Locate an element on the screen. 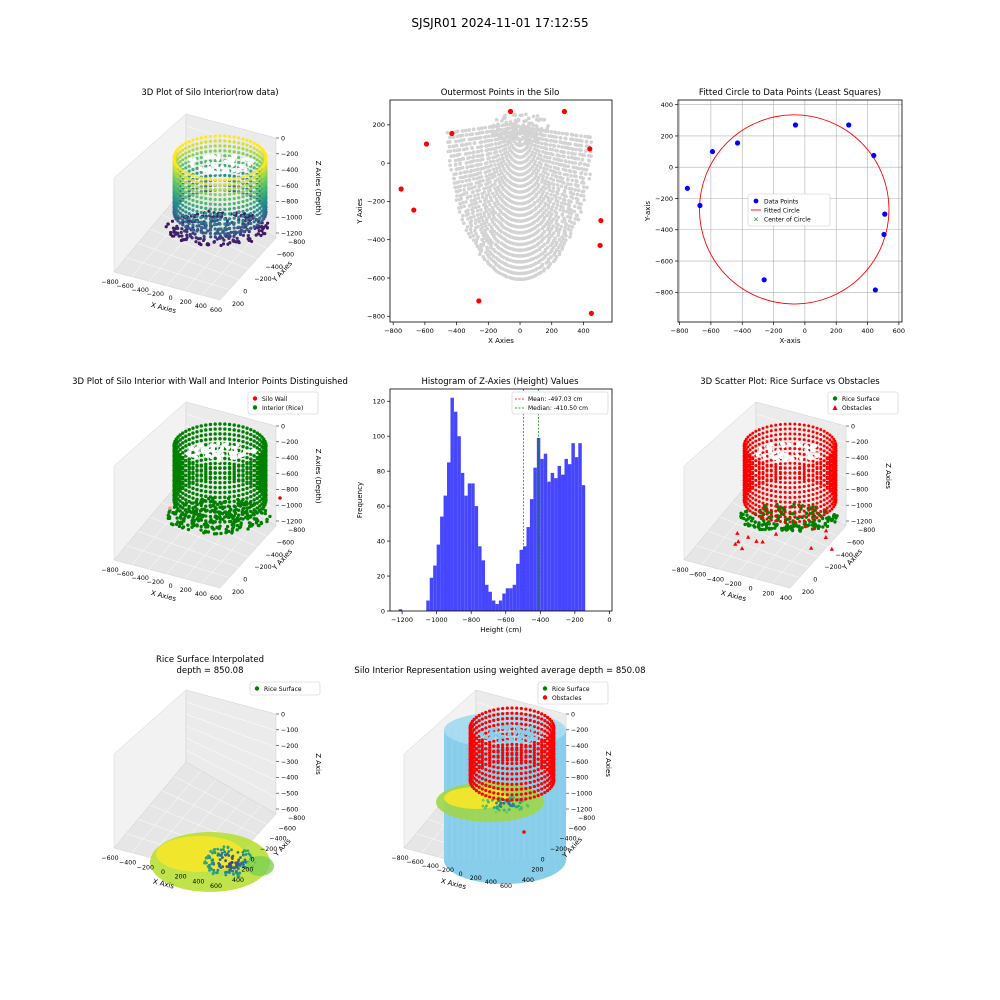 The image size is (1000, 1000). y-tick-label: 0 is located at coordinates (815, 580).